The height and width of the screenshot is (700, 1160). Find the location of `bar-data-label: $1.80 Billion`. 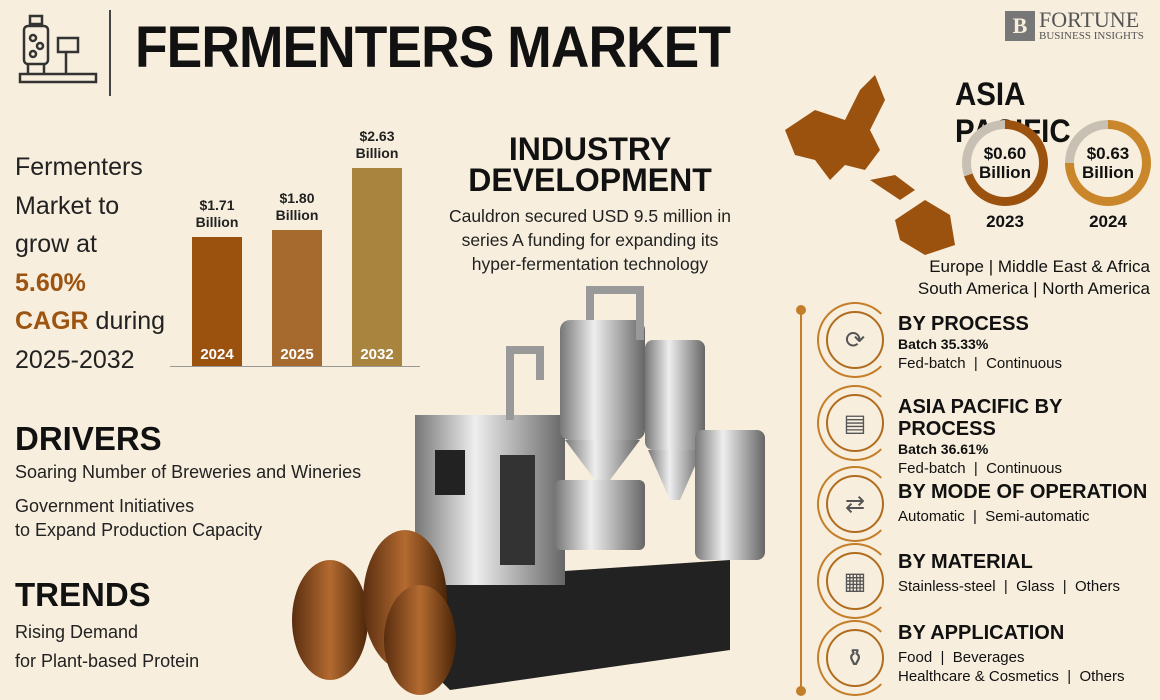

bar-data-label: $1.80 Billion is located at coordinates (297, 207).